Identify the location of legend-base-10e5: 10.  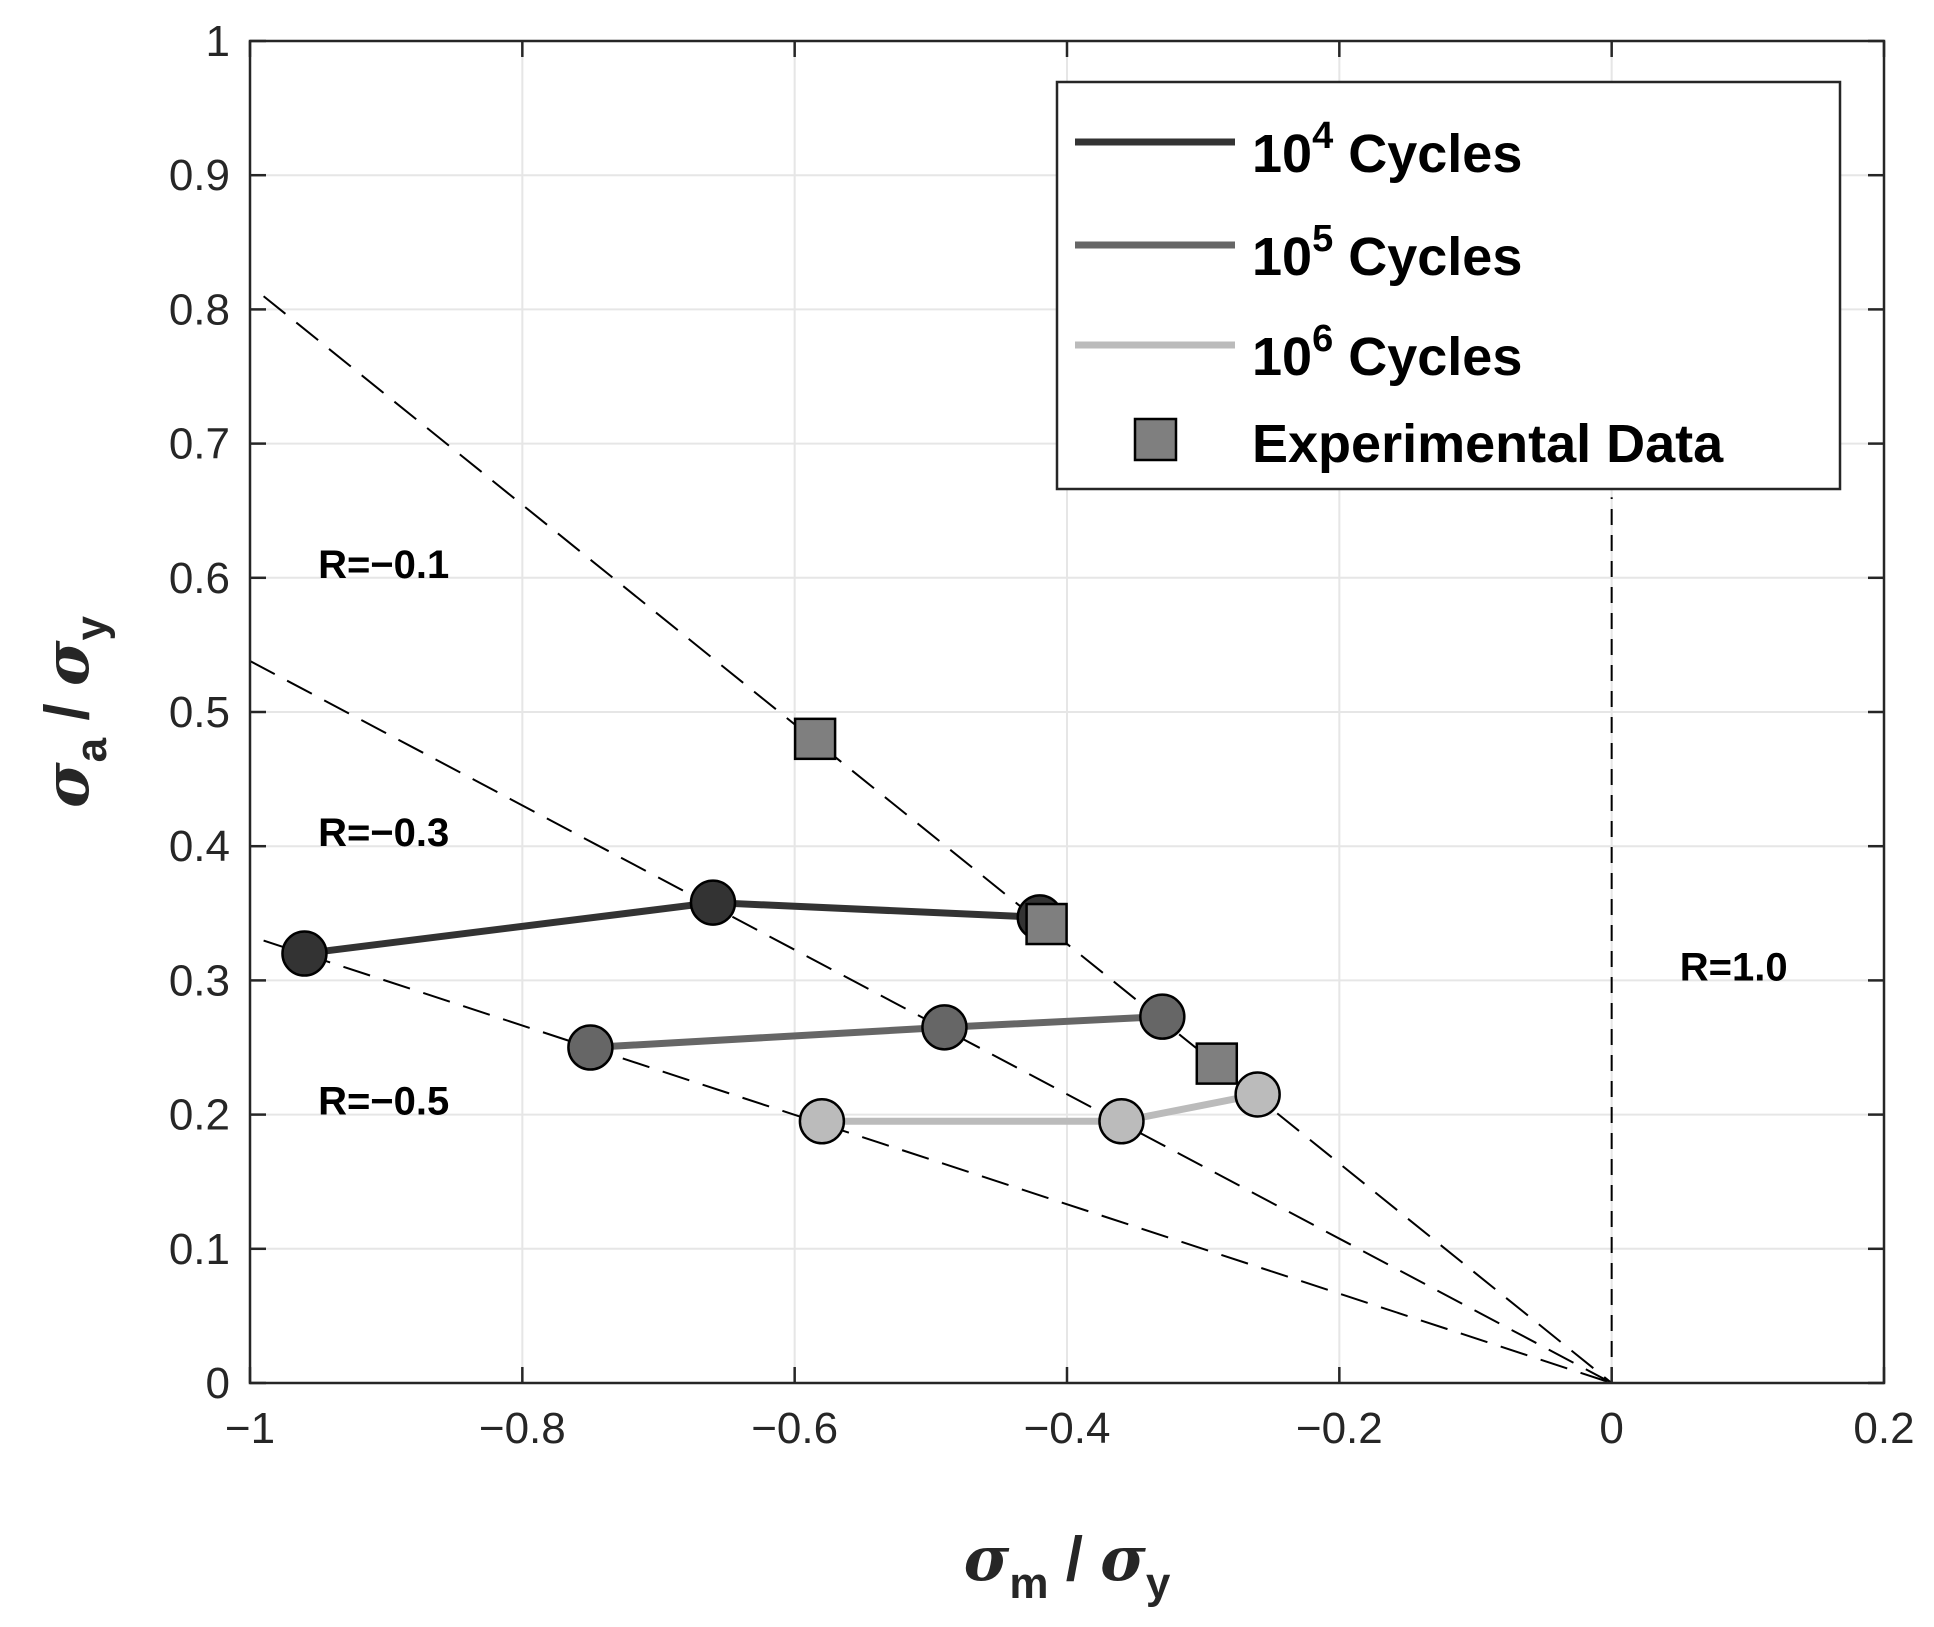
(1282, 257).